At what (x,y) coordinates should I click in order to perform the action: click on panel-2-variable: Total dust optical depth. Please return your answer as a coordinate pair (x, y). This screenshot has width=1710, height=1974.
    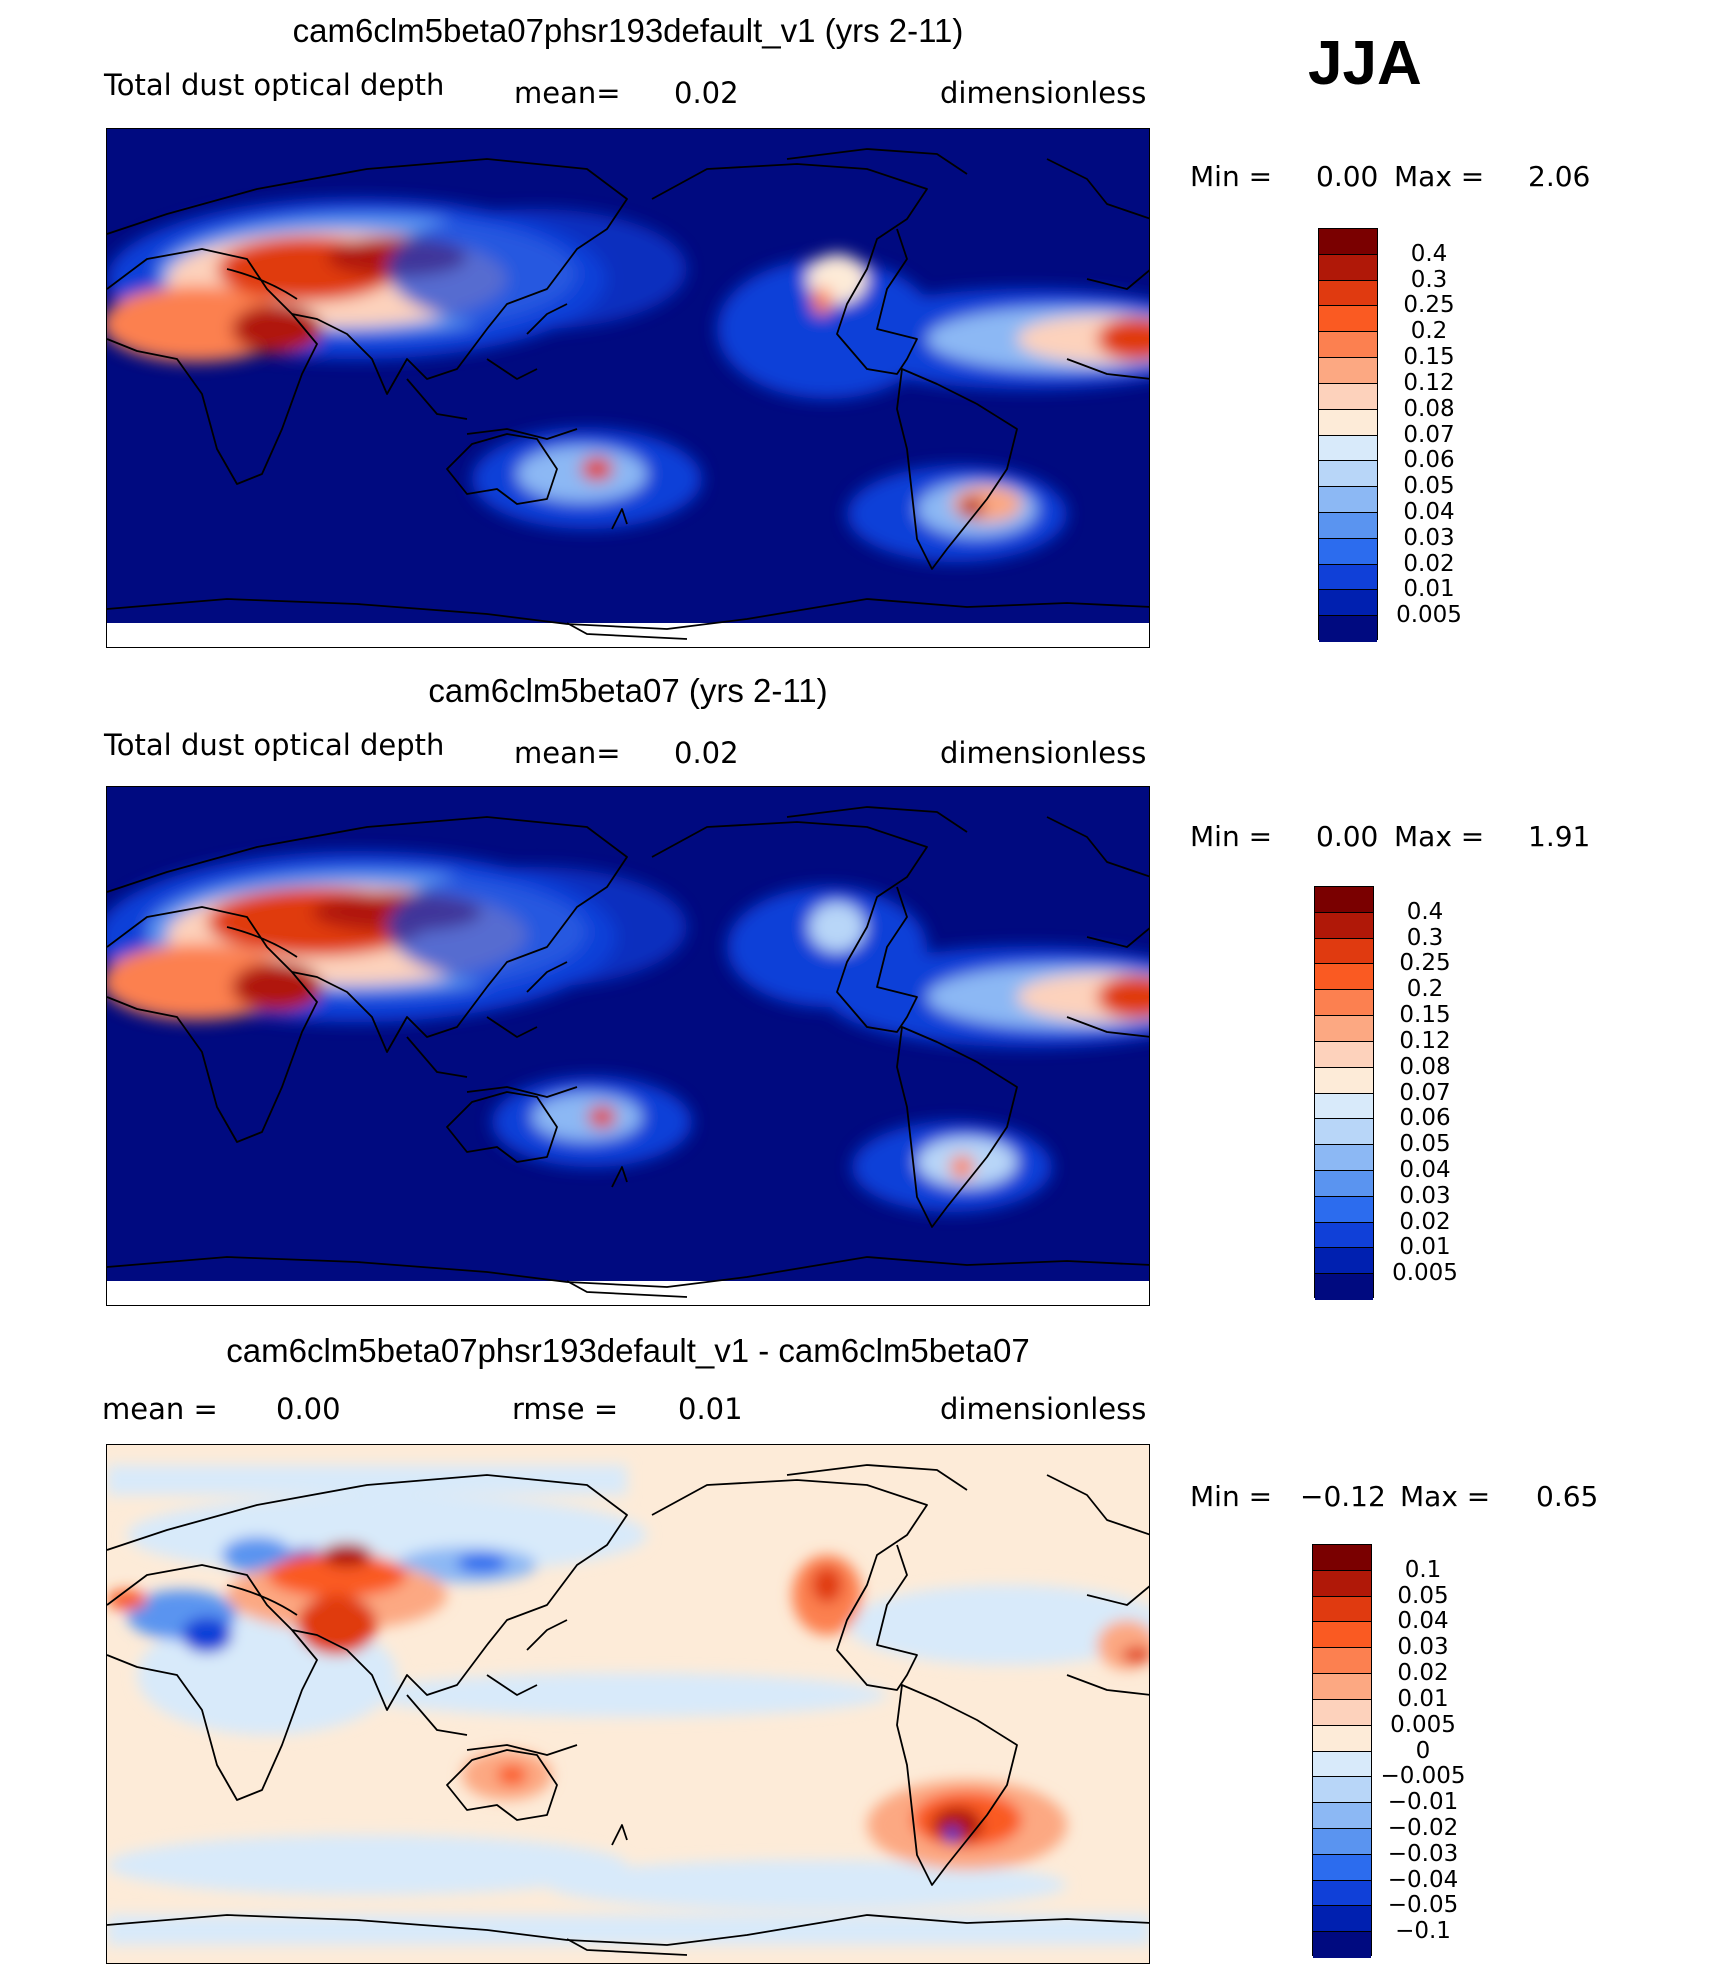
    Looking at the image, I should click on (274, 745).